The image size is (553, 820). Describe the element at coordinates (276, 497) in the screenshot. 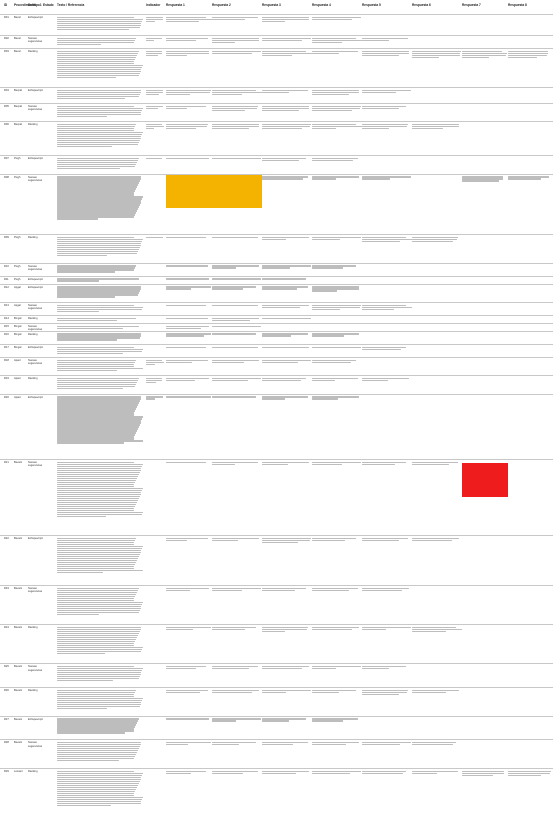

I see `table-row: R21 Bexant Nuevas sugerencias` at that location.